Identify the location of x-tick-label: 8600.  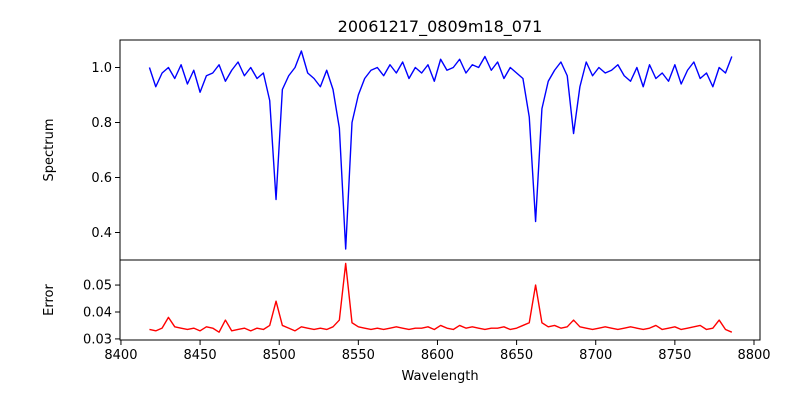
(437, 355).